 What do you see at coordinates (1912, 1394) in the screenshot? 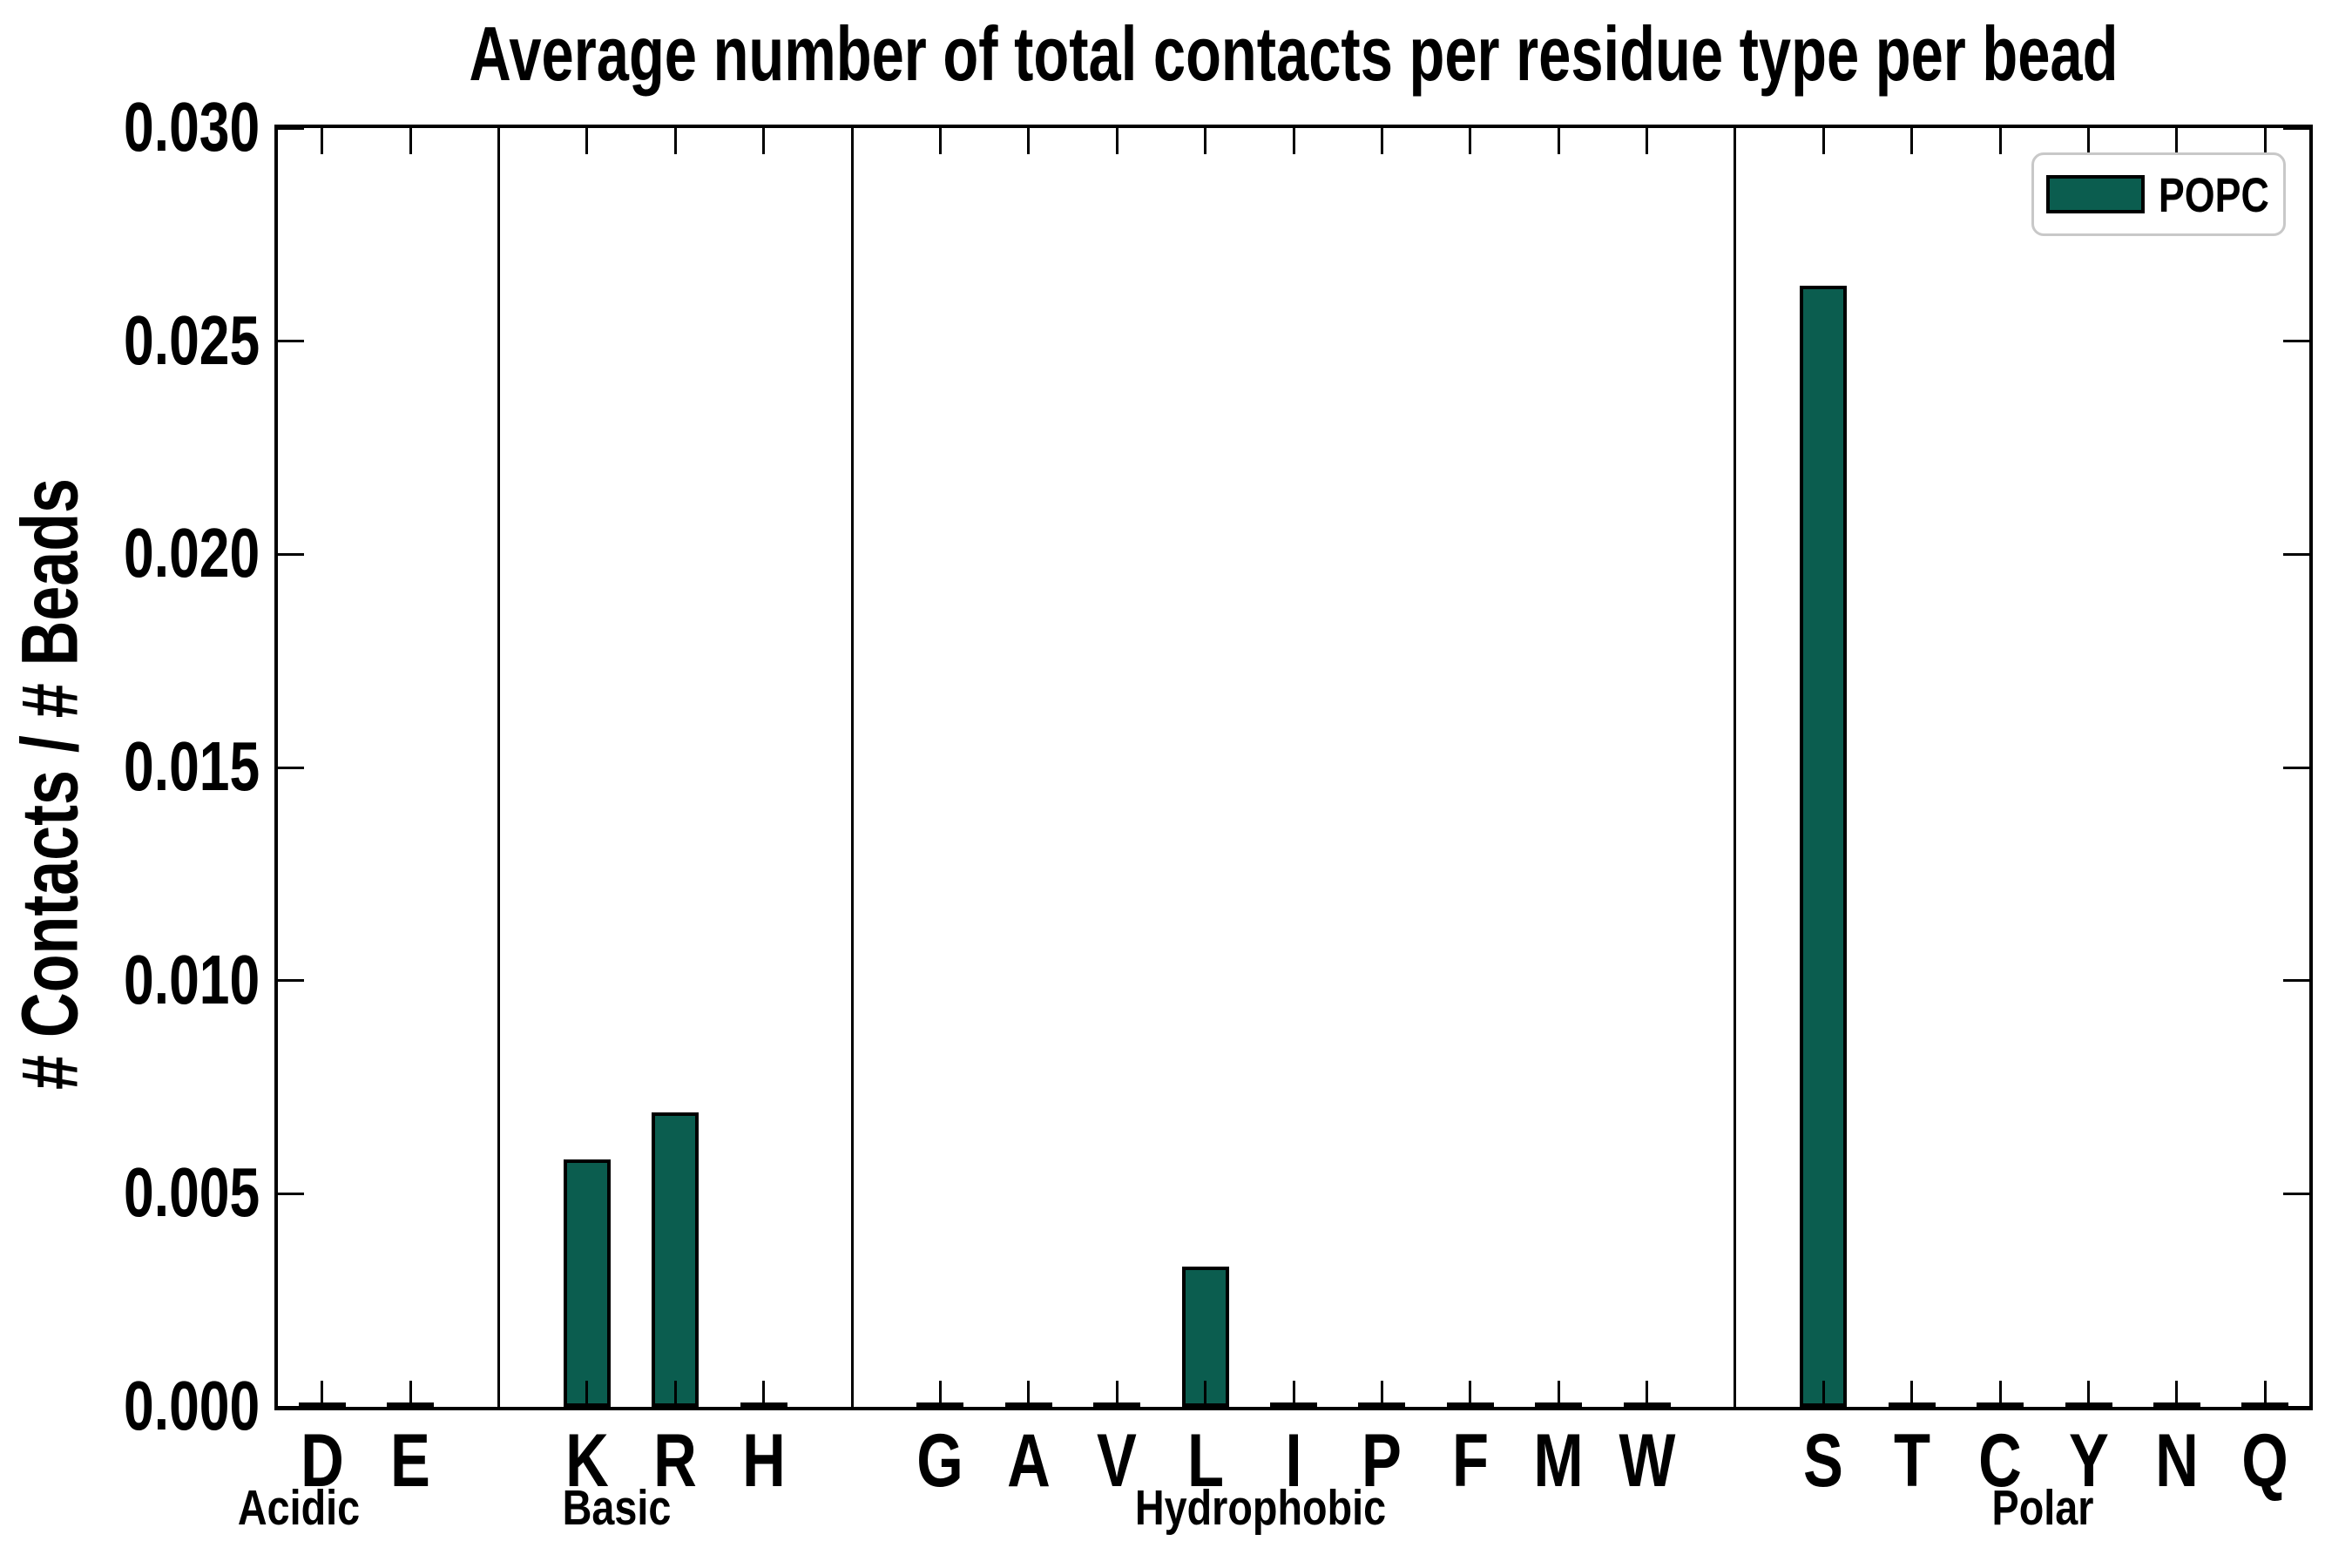
I see `x-tick-T` at bounding box center [1912, 1394].